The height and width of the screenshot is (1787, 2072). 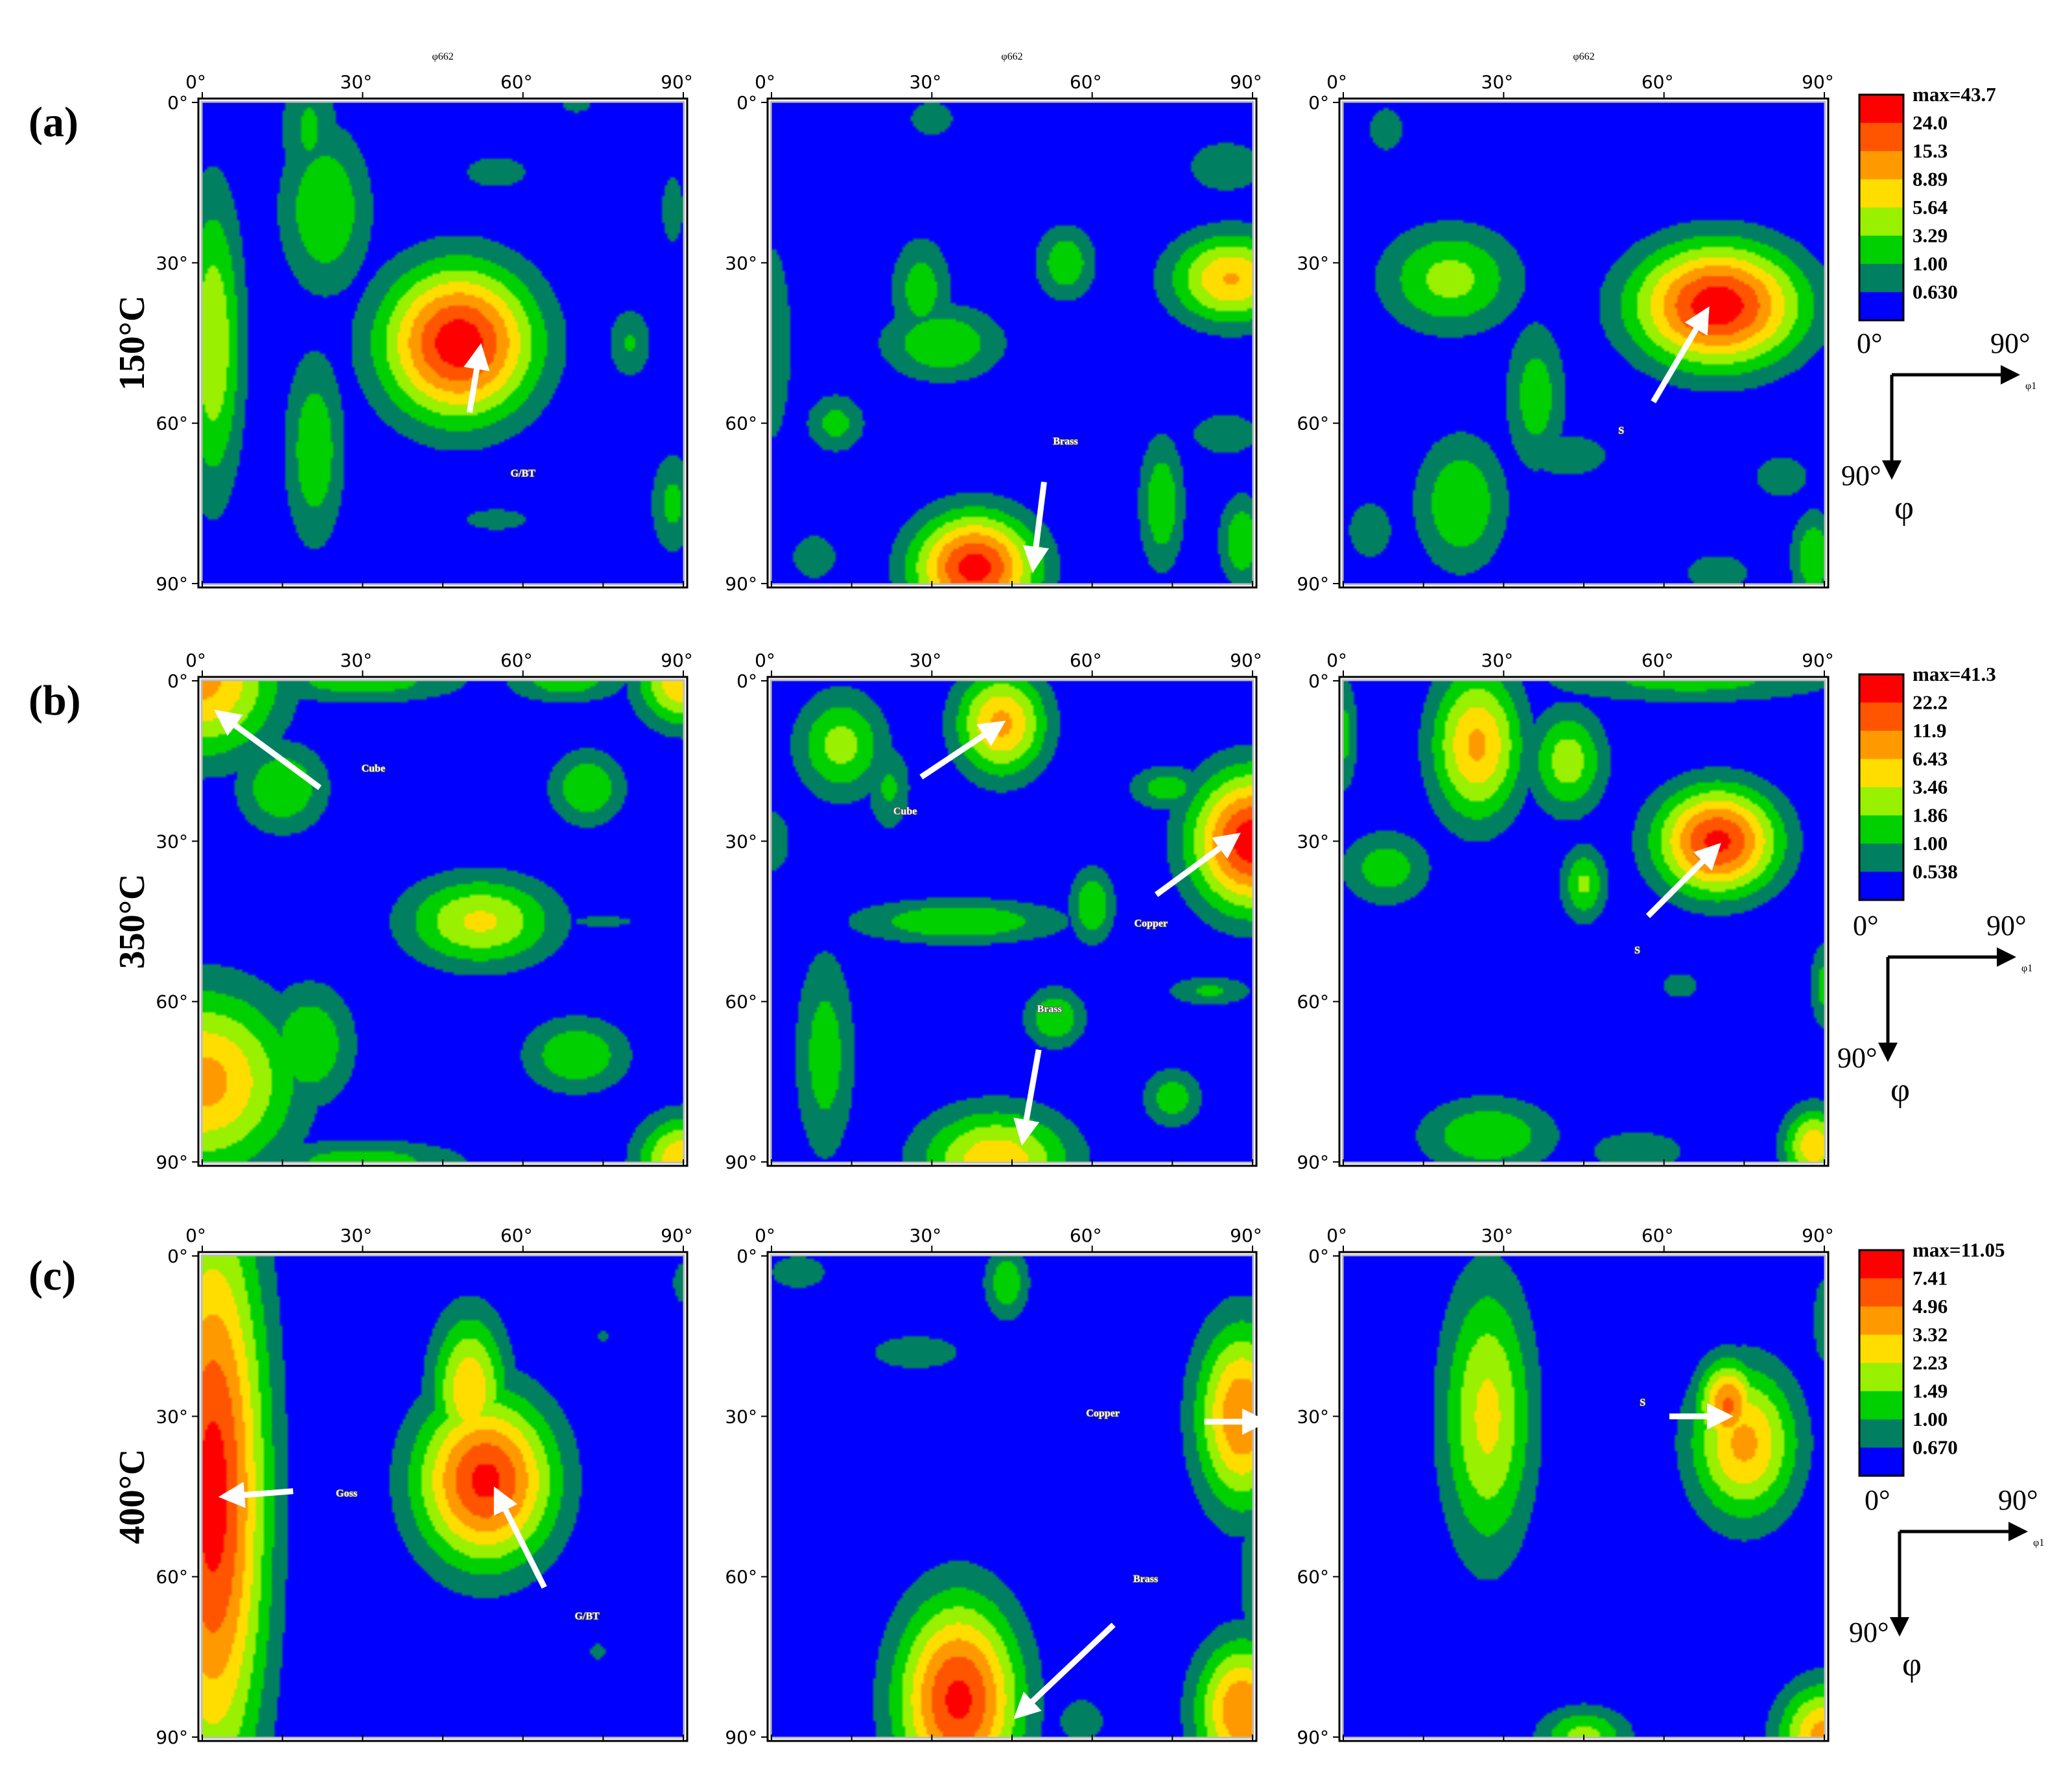 I want to click on temperature-label: 350°C, so click(x=132, y=921).